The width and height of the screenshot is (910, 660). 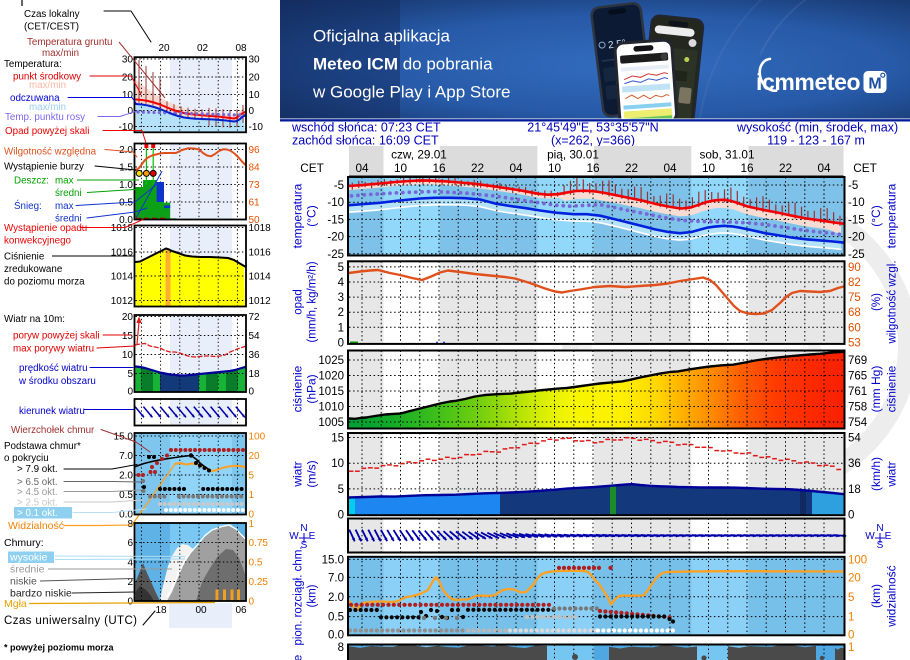 I want to click on svg-text: 100, so click(x=257, y=437).